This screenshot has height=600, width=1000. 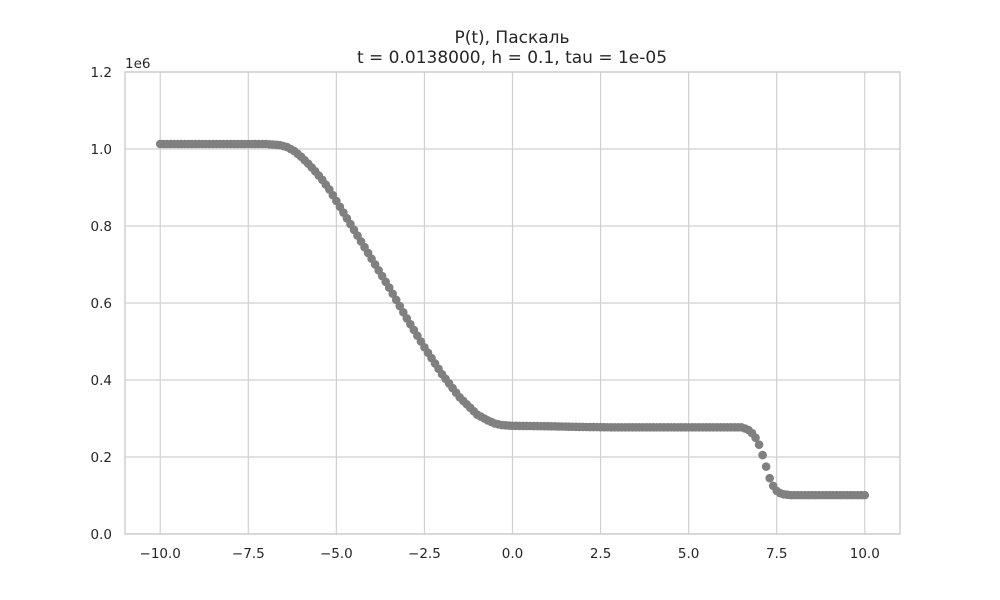 I want to click on y-tick-label: 0.0, so click(x=101, y=535).